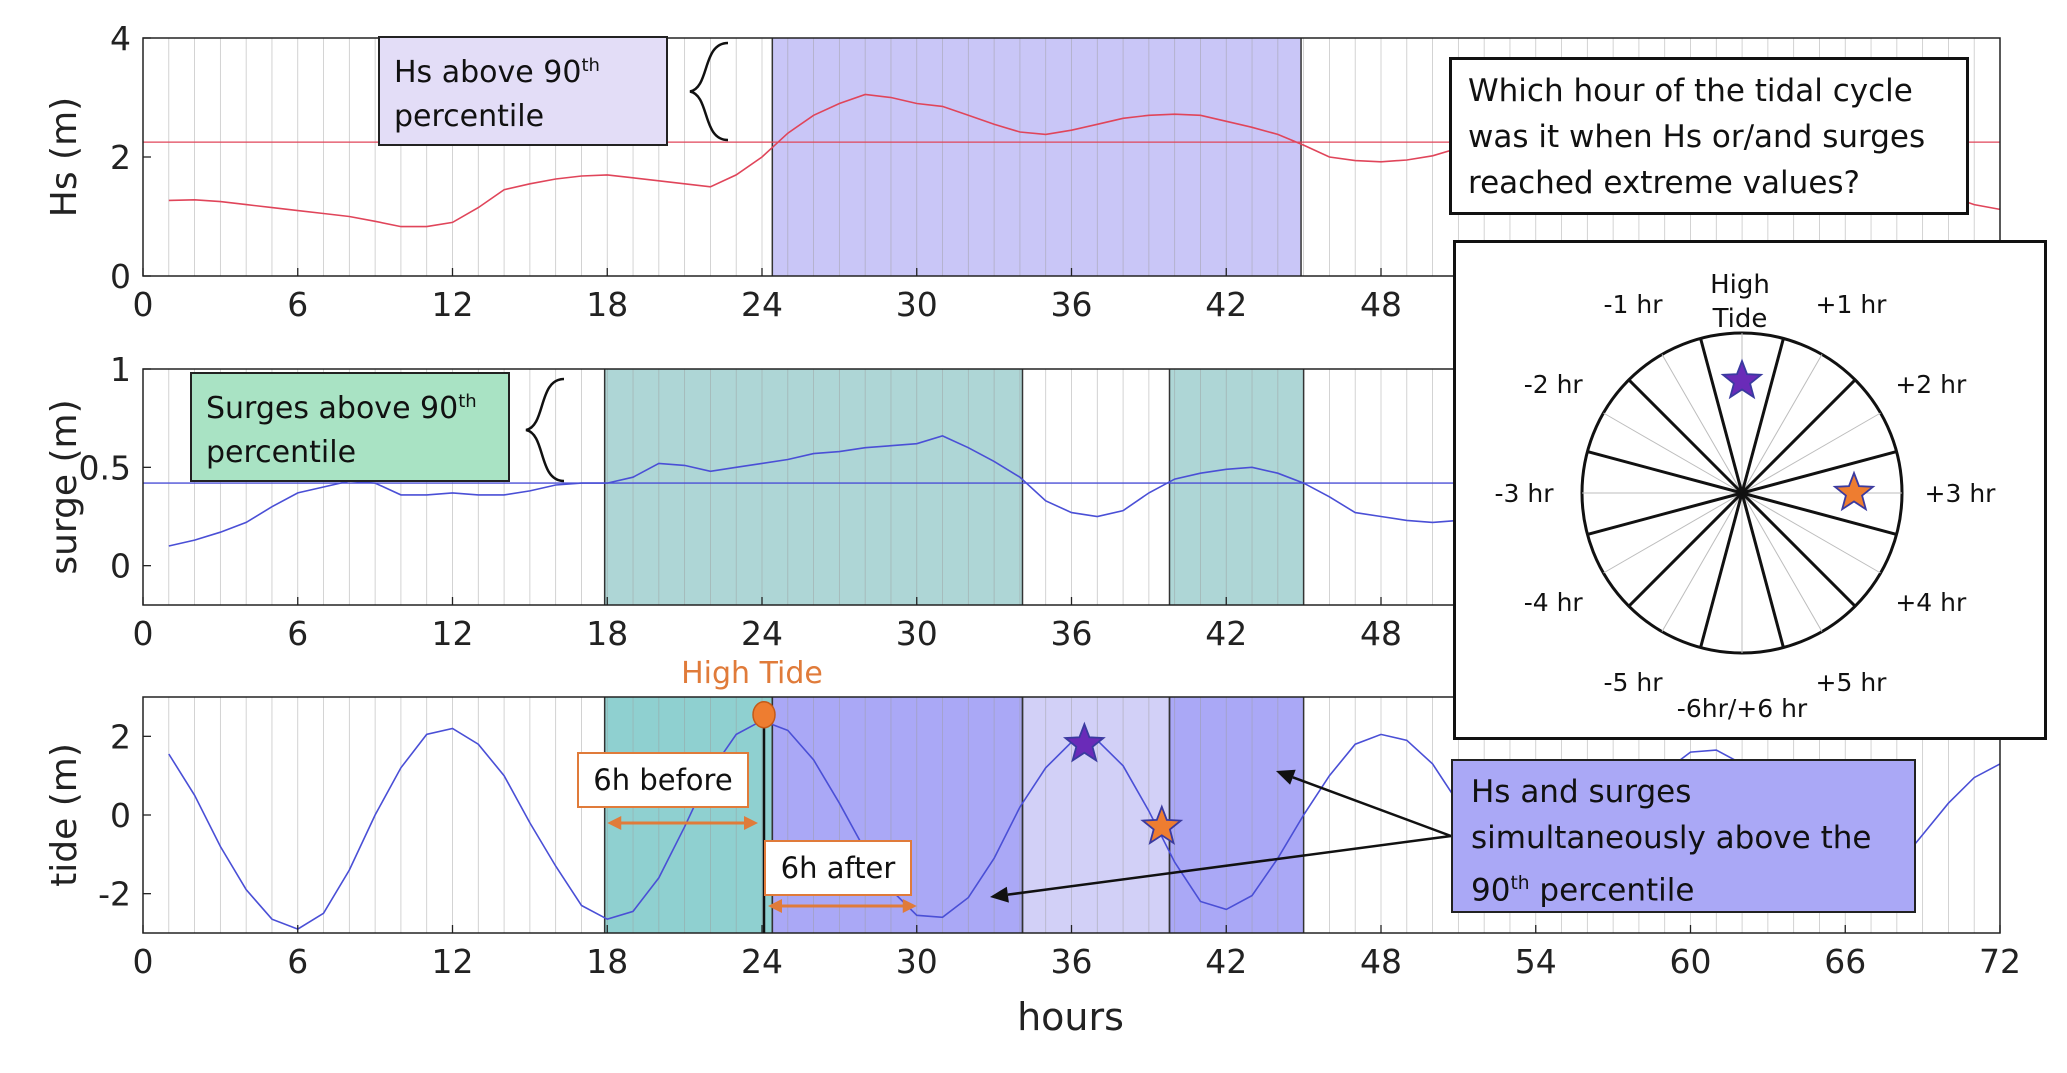 This screenshot has height=1073, width=2067. Describe the element at coordinates (467, 401) in the screenshot. I see `surge-box-sup: th` at that location.